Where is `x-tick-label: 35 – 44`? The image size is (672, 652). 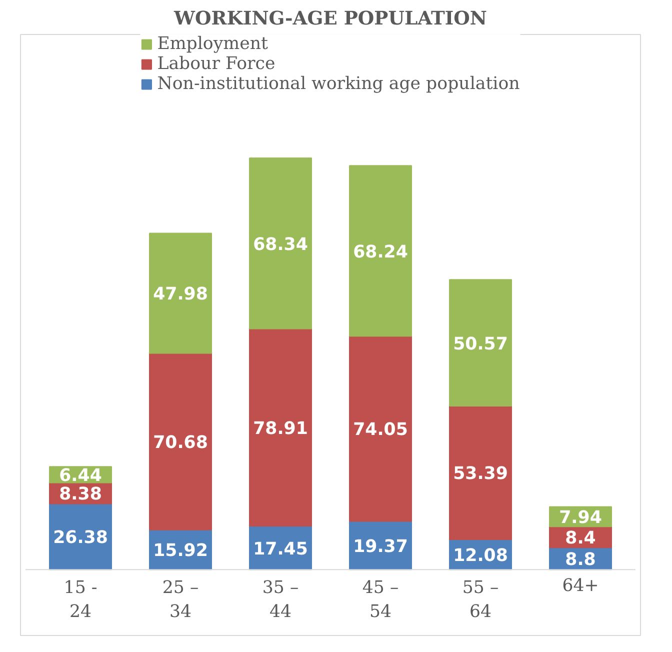
x-tick-label: 35 – 44 is located at coordinates (280, 600).